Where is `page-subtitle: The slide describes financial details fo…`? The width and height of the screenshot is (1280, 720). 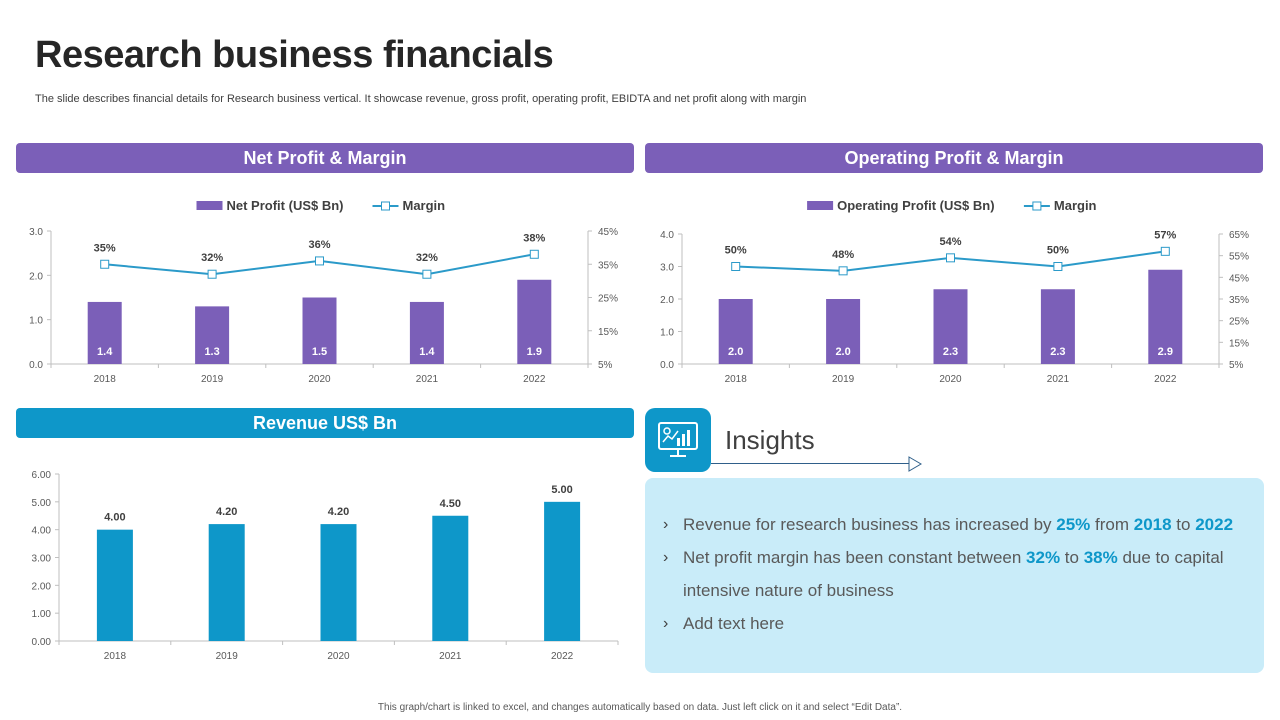 page-subtitle: The slide describes financial details fo… is located at coordinates (421, 99).